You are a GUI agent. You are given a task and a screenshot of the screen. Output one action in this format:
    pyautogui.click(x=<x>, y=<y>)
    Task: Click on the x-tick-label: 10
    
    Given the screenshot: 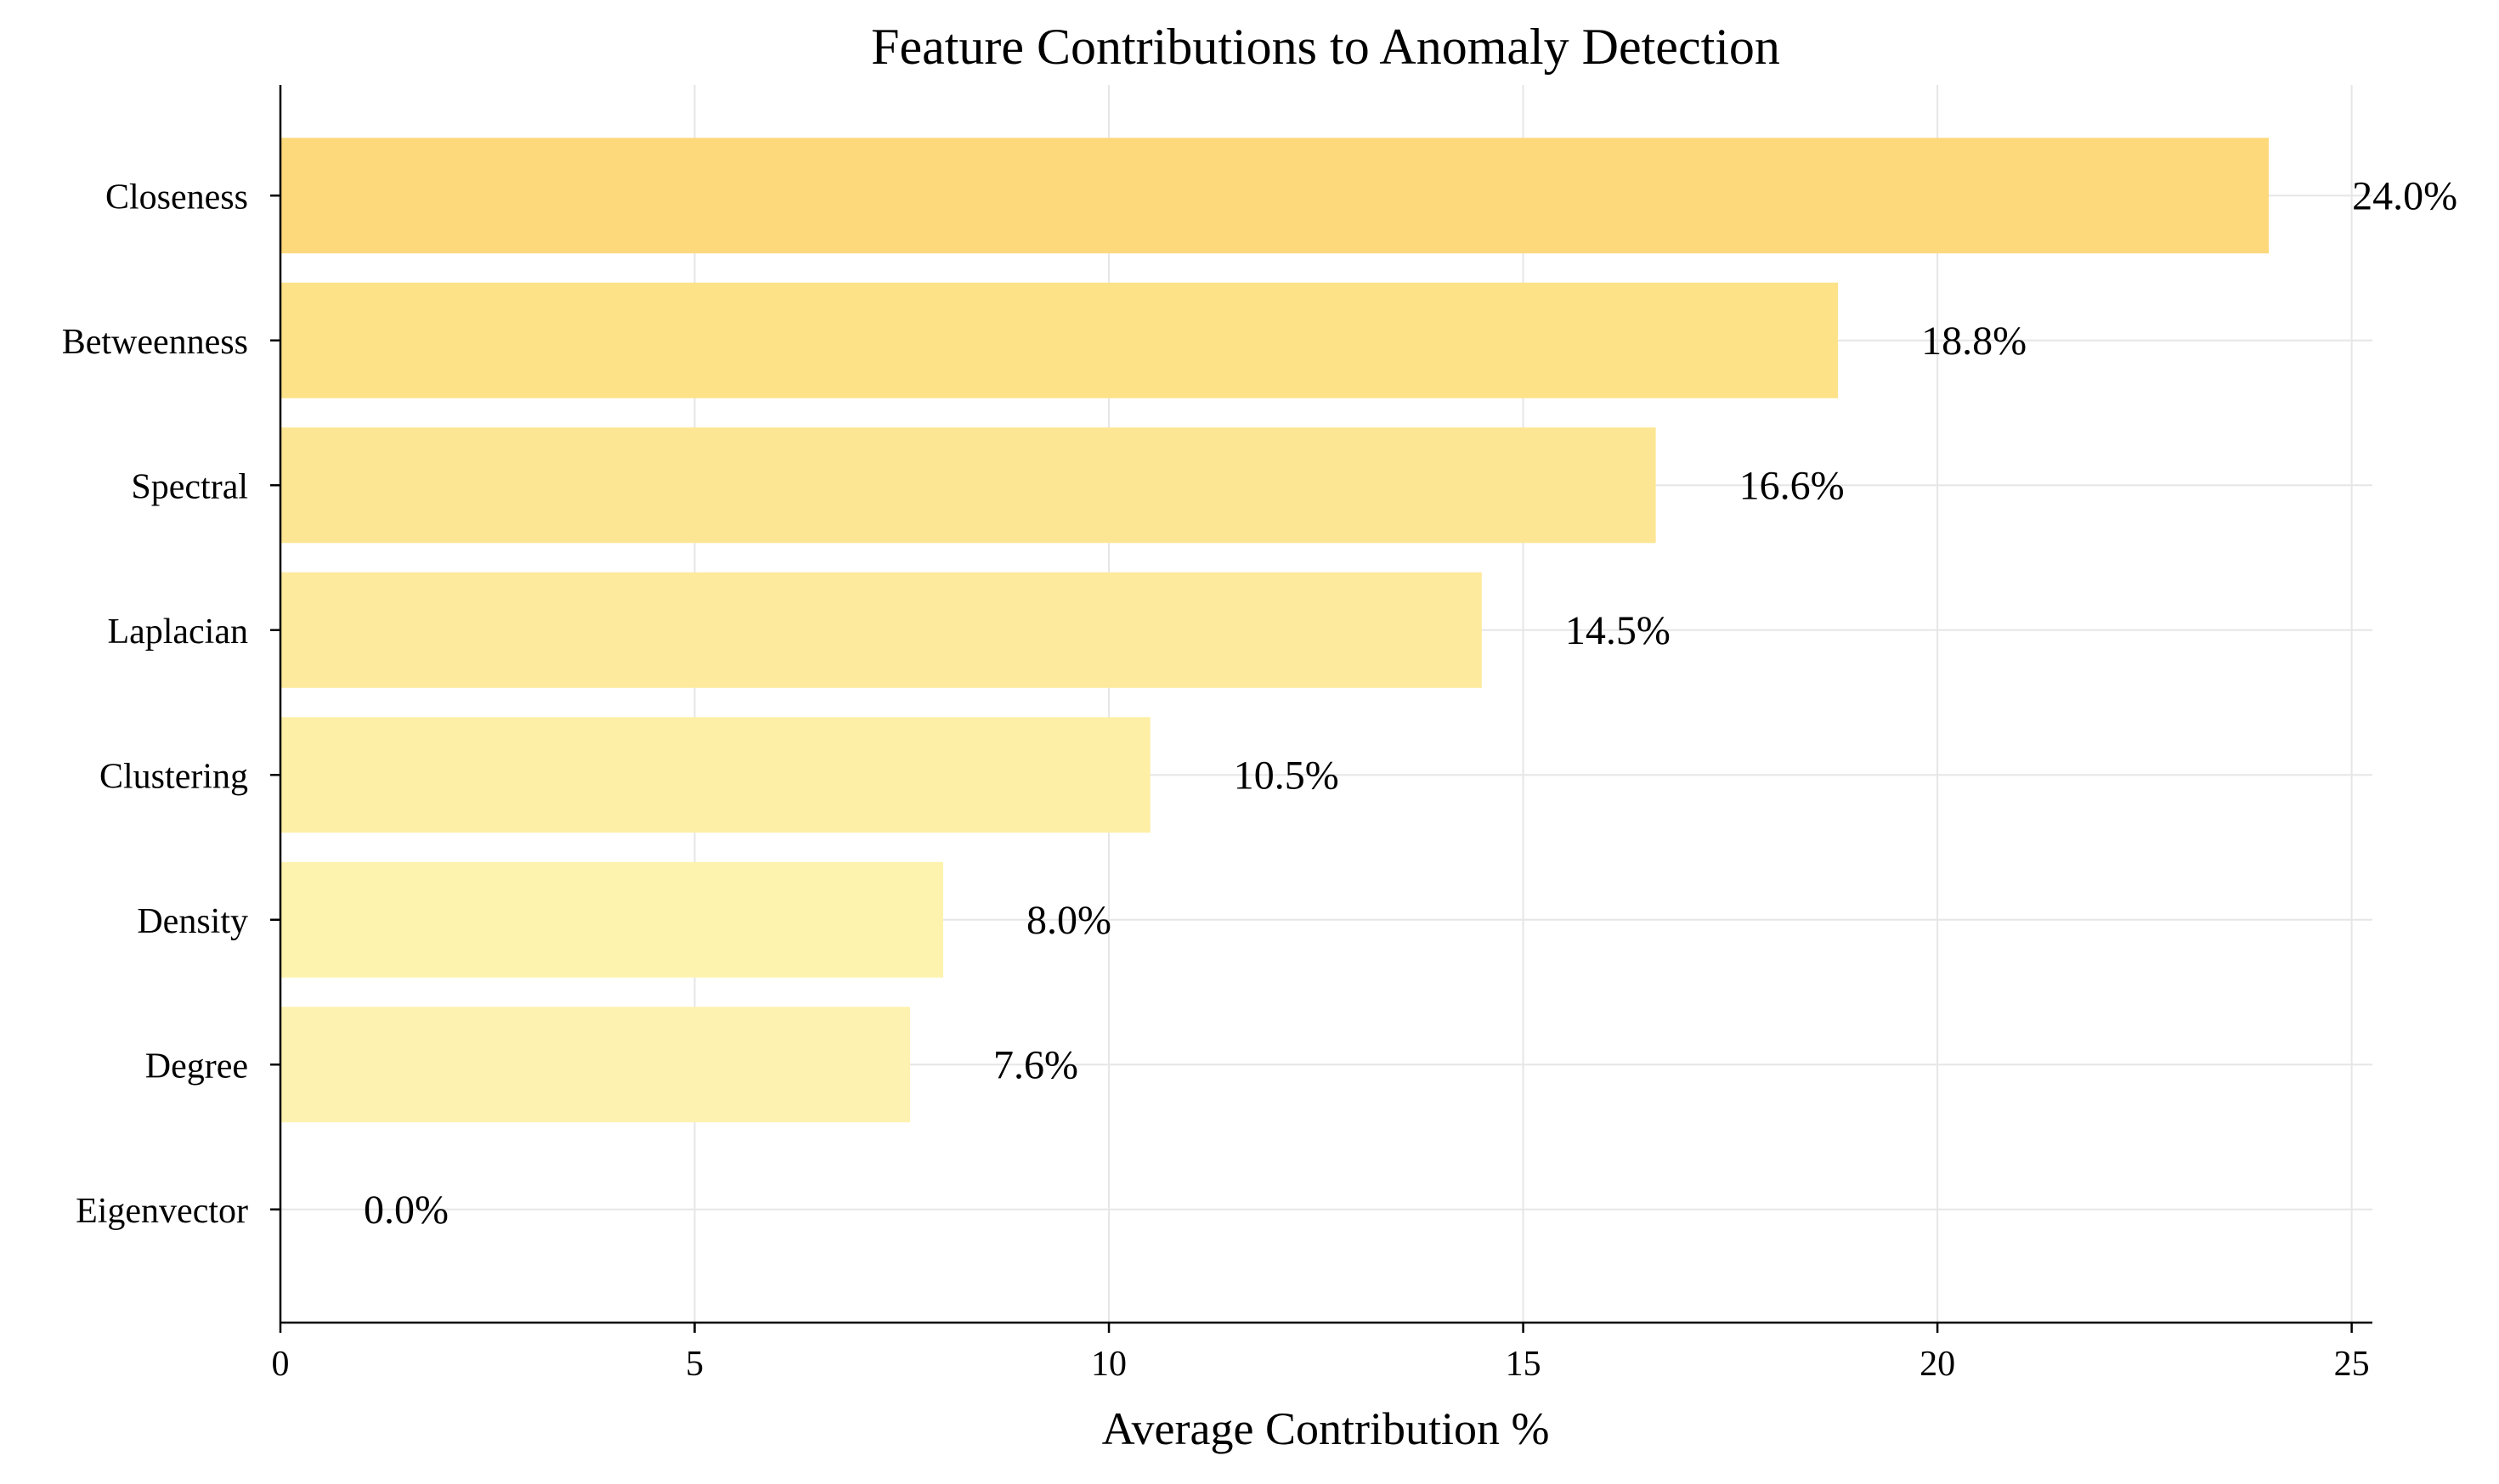 What is the action you would take?
    pyautogui.click(x=1109, y=1364)
    